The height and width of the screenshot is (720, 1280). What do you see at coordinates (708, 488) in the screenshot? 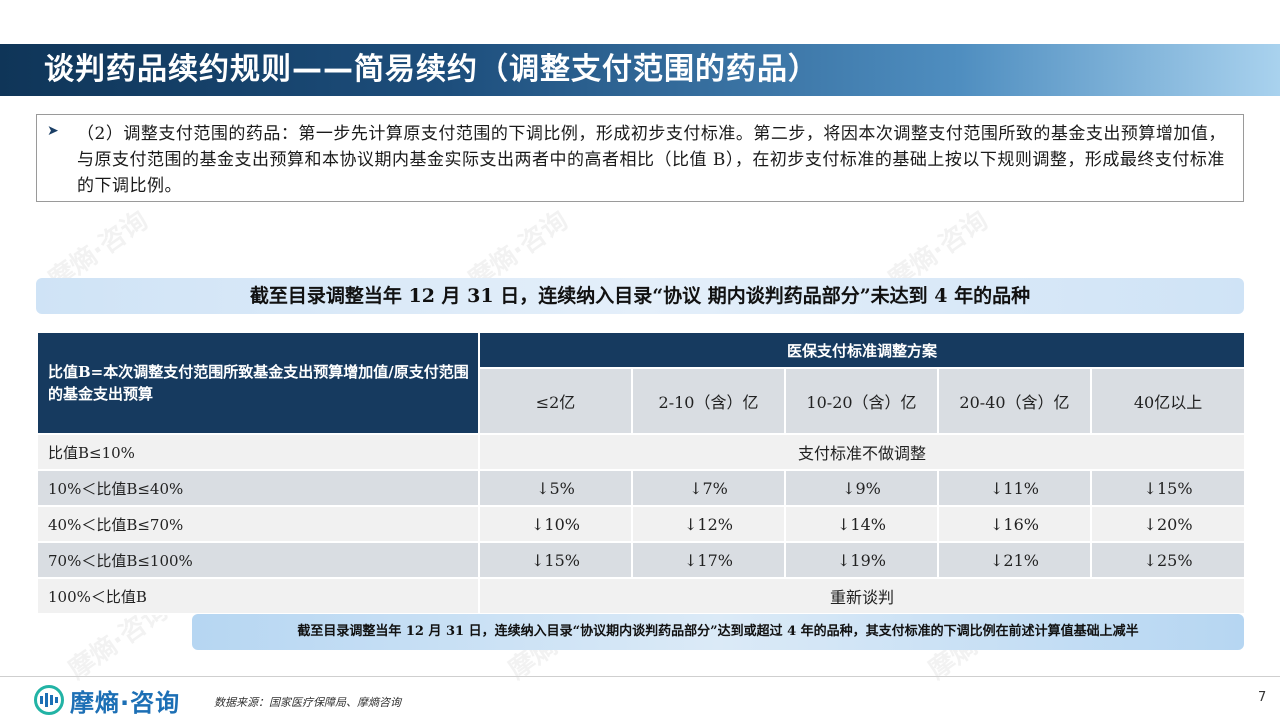
I see `table-cell: ↓7%` at bounding box center [708, 488].